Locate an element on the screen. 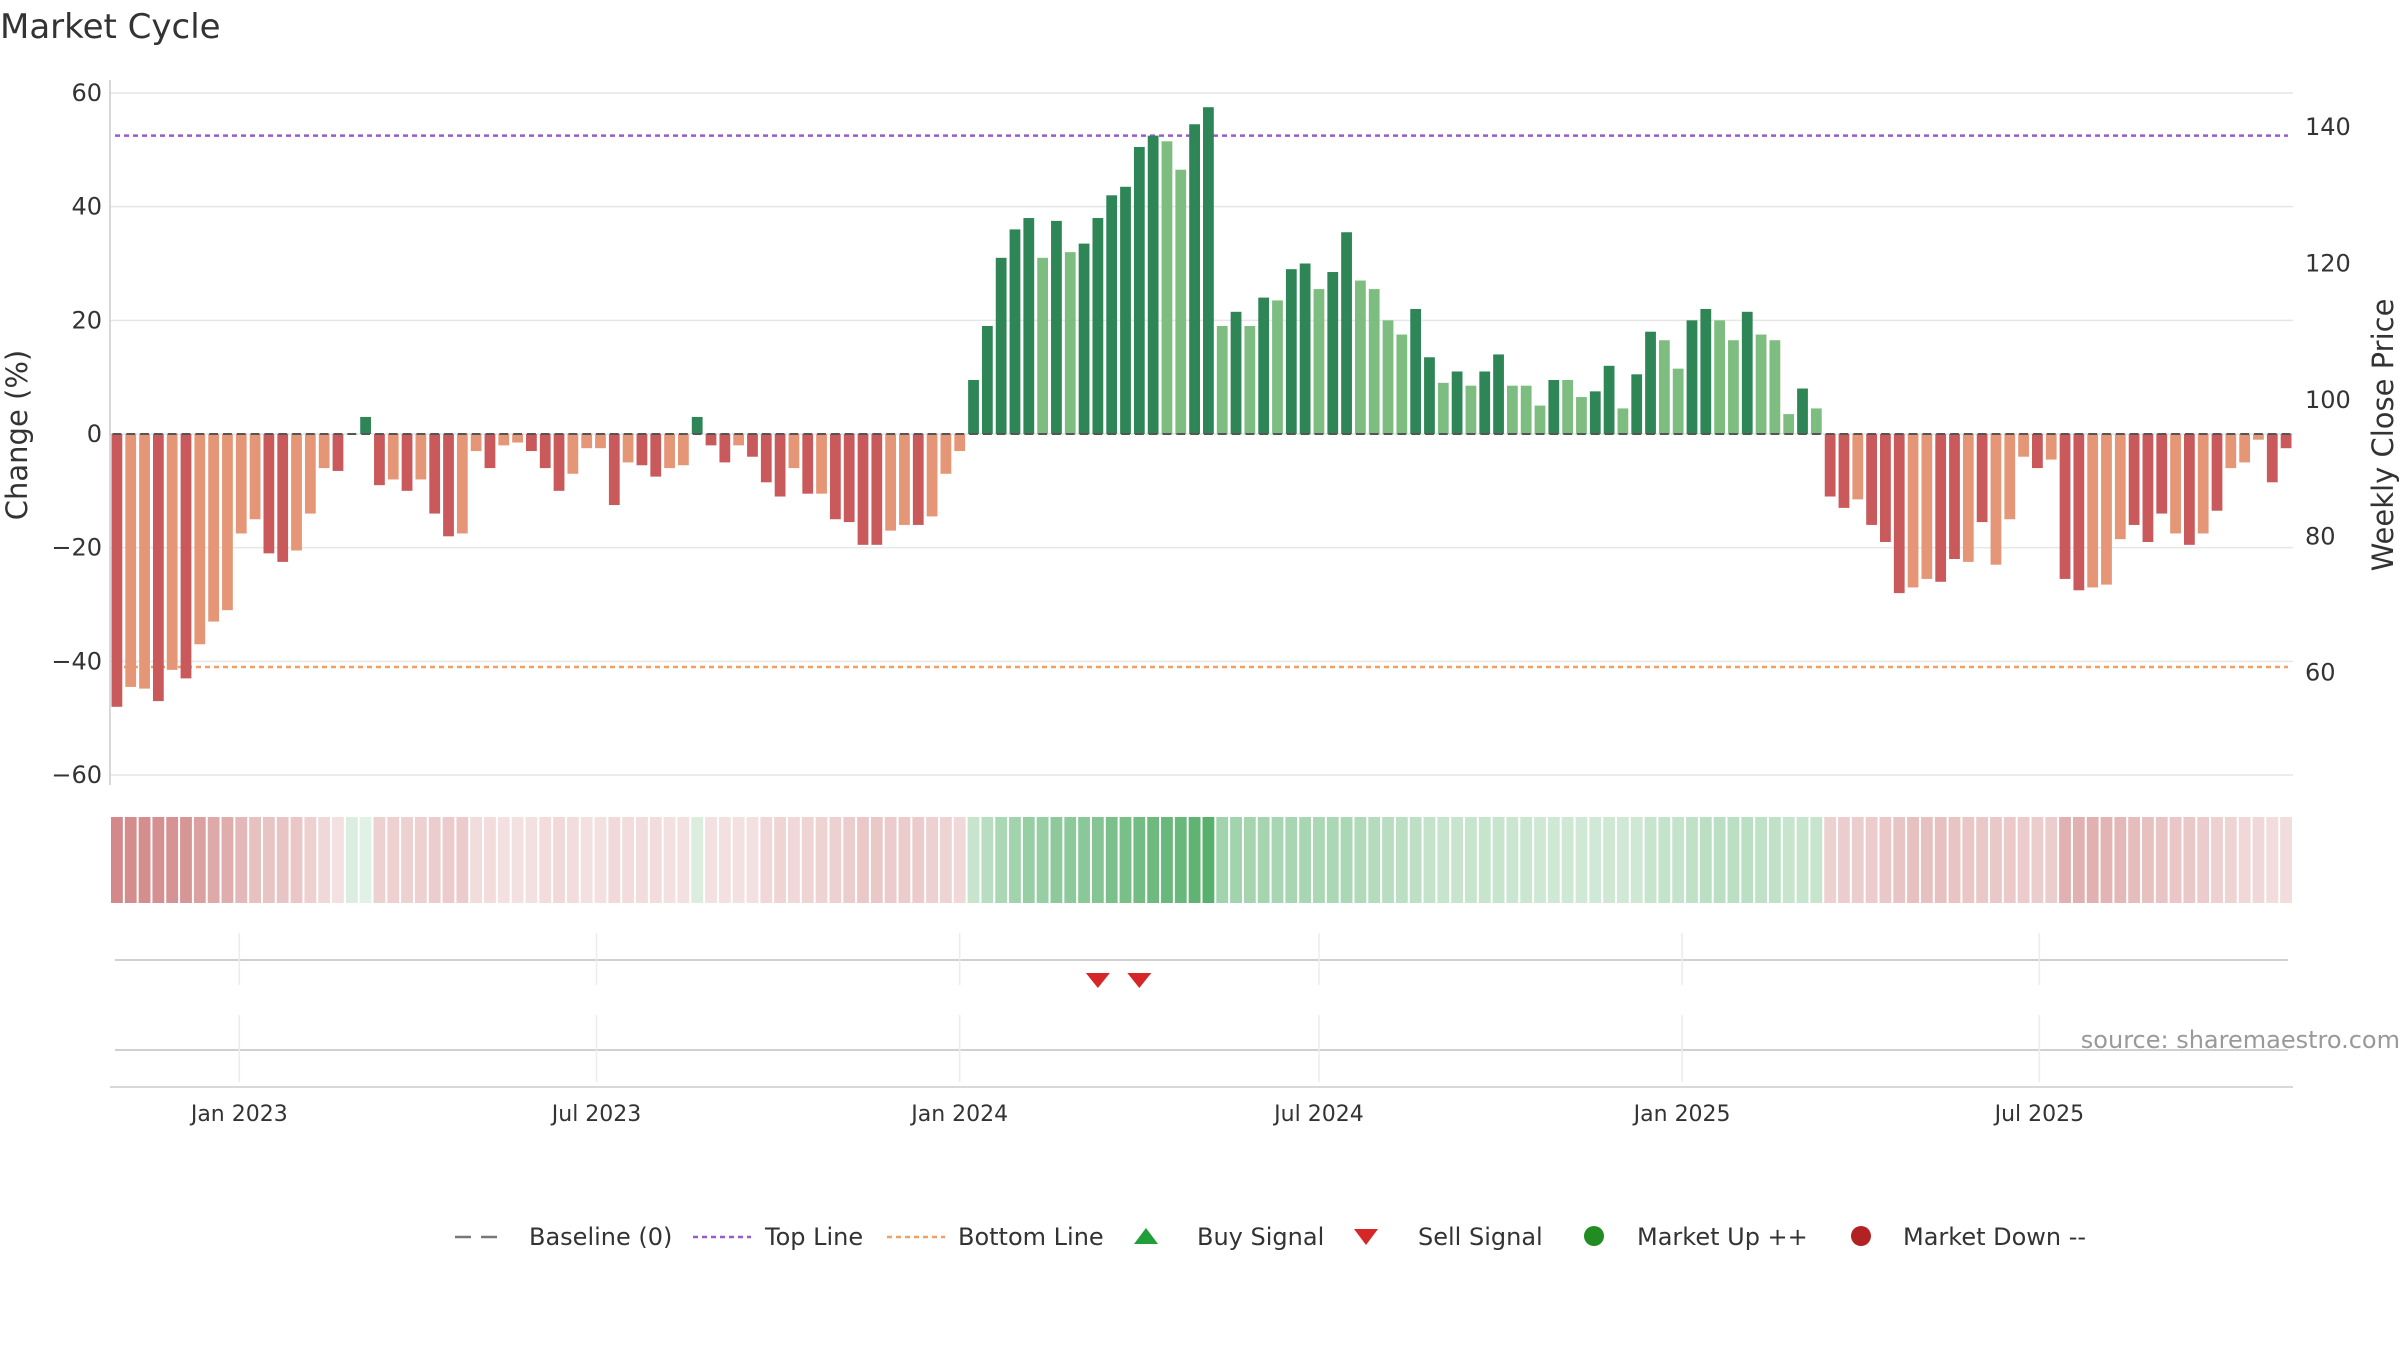  signals-panel is located at coordinates (1201, 1007).